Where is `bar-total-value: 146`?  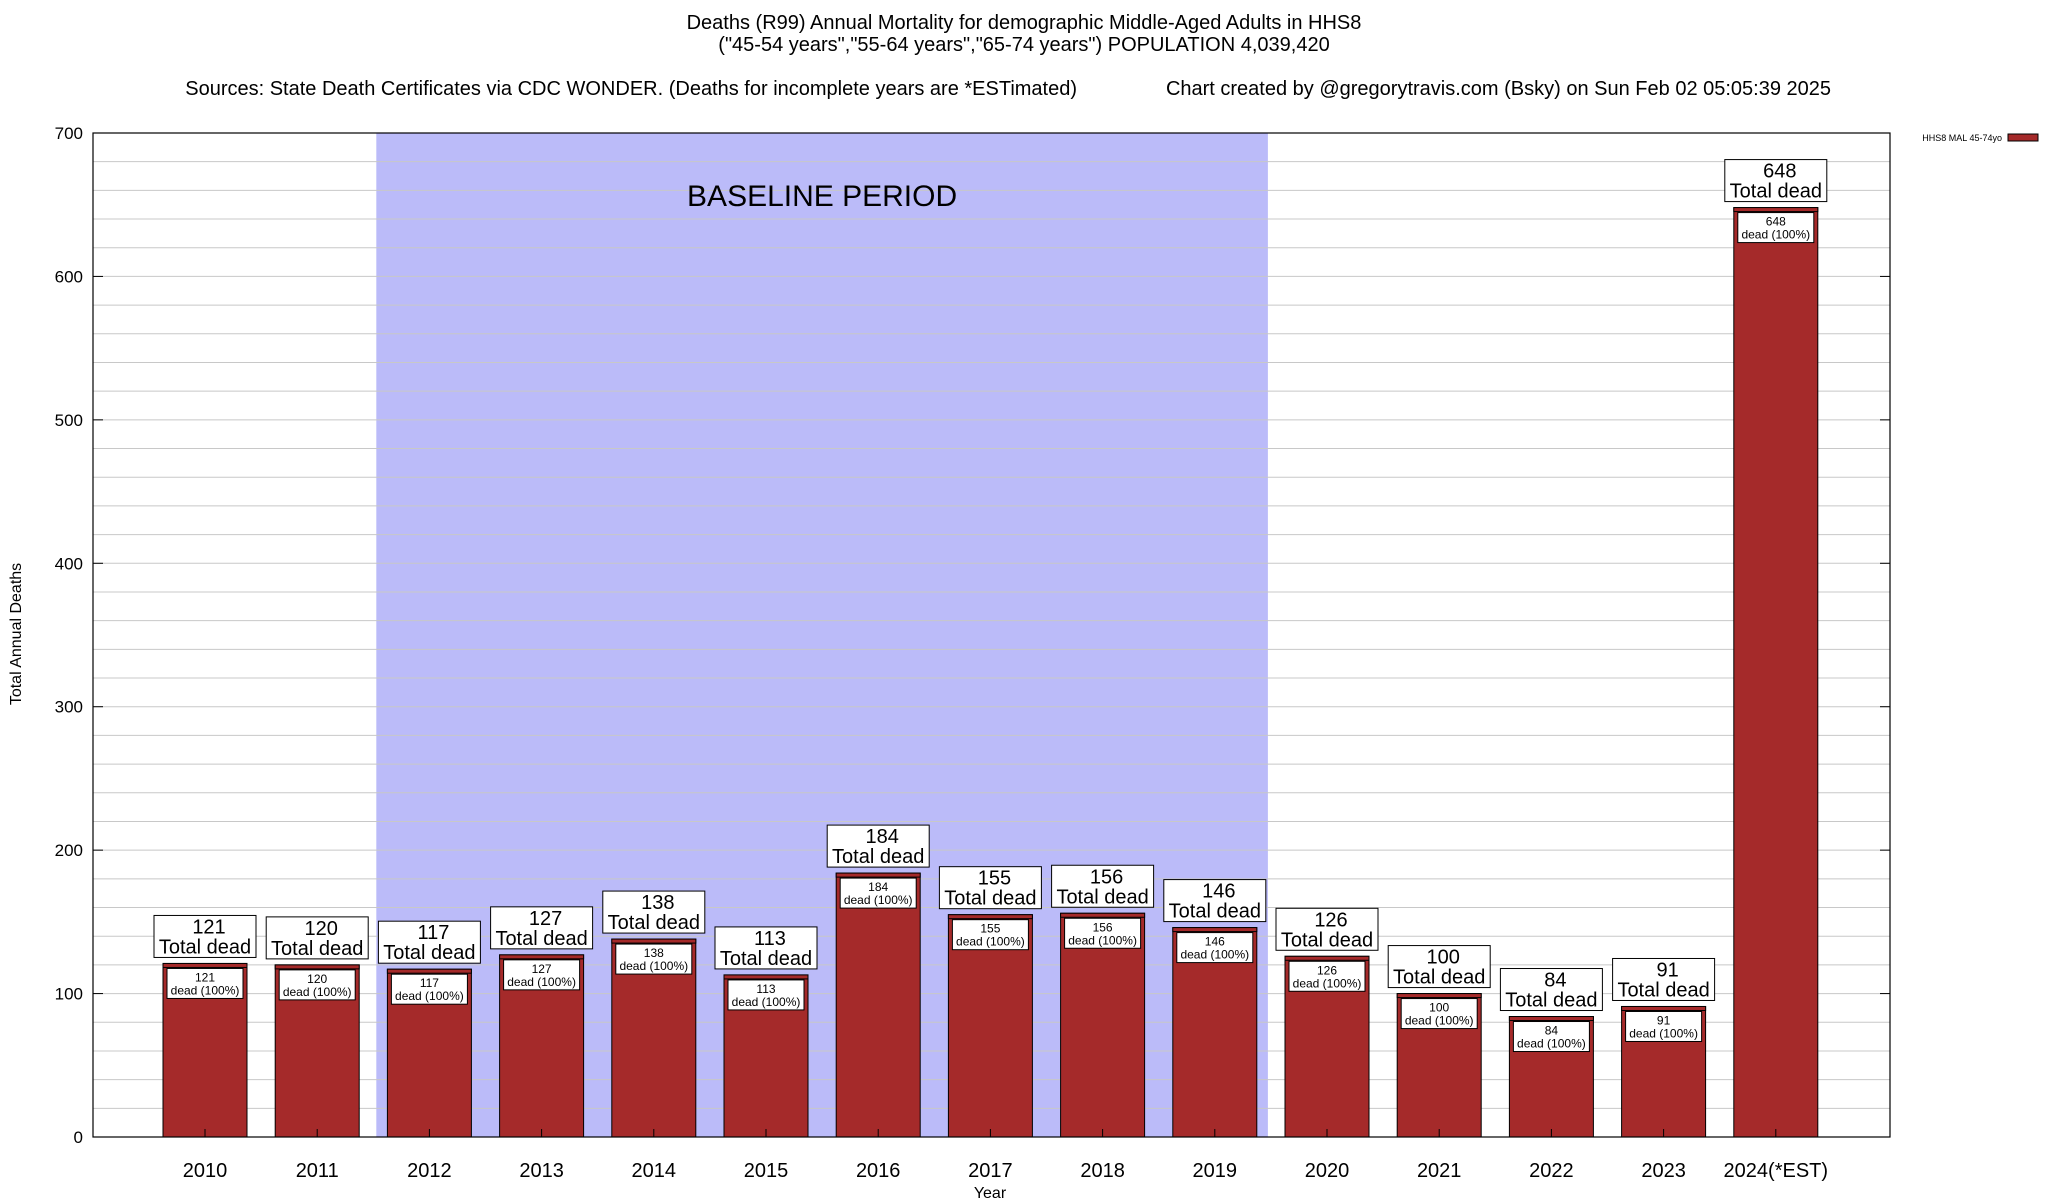
bar-total-value: 146 is located at coordinates (1218, 892).